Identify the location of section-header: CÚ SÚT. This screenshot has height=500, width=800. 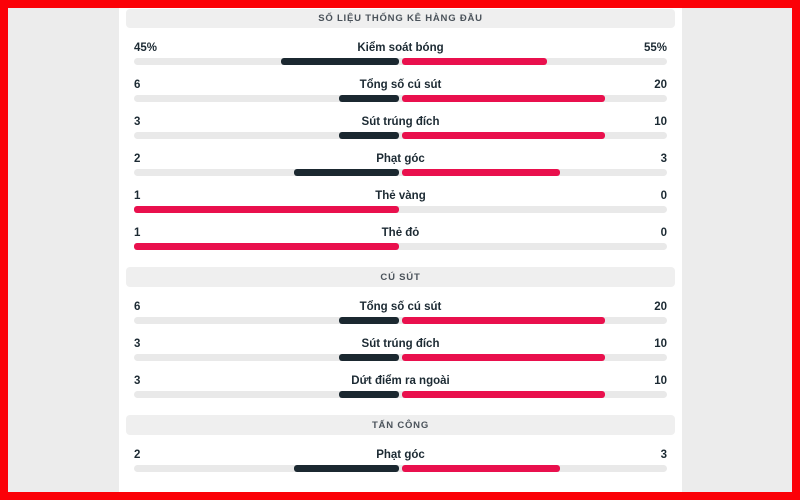
(400, 277).